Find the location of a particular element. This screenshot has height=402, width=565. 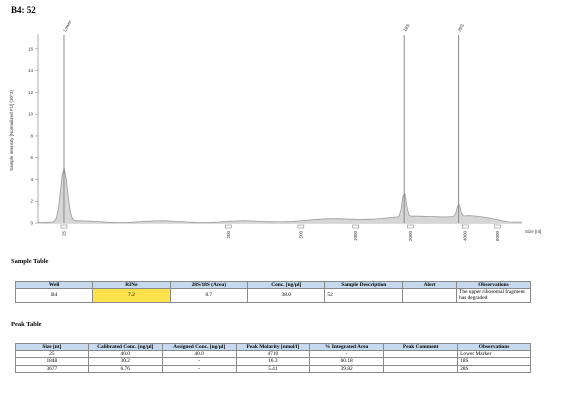

col-size: Size [nt] is located at coordinates (52, 347).